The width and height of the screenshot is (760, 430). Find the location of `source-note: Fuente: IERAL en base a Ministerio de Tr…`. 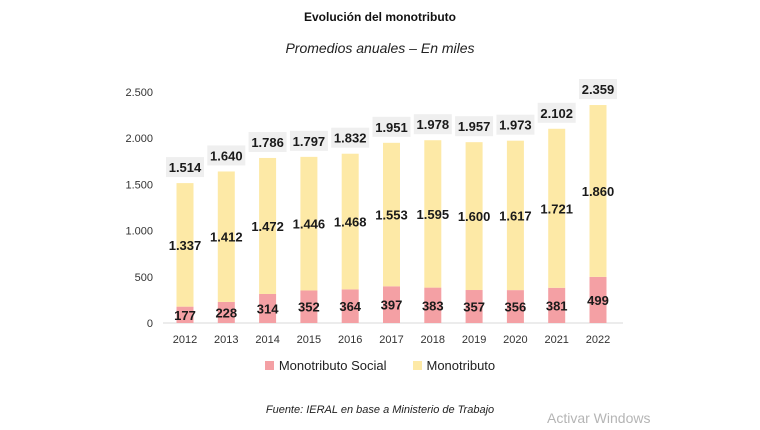

source-note: Fuente: IERAL en base a Ministerio de Tr… is located at coordinates (380, 410).